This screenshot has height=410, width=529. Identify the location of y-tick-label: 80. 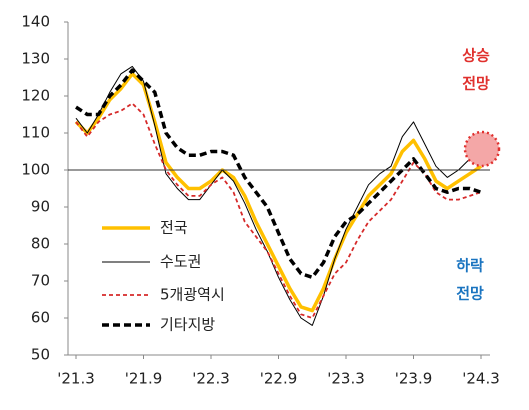
(40, 244).